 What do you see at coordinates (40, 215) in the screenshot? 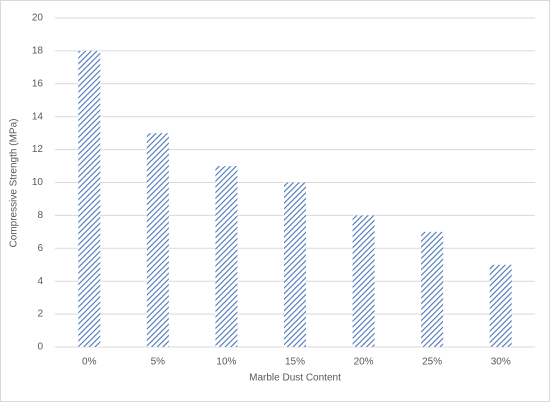
I see `y-tick-label: 8` at bounding box center [40, 215].